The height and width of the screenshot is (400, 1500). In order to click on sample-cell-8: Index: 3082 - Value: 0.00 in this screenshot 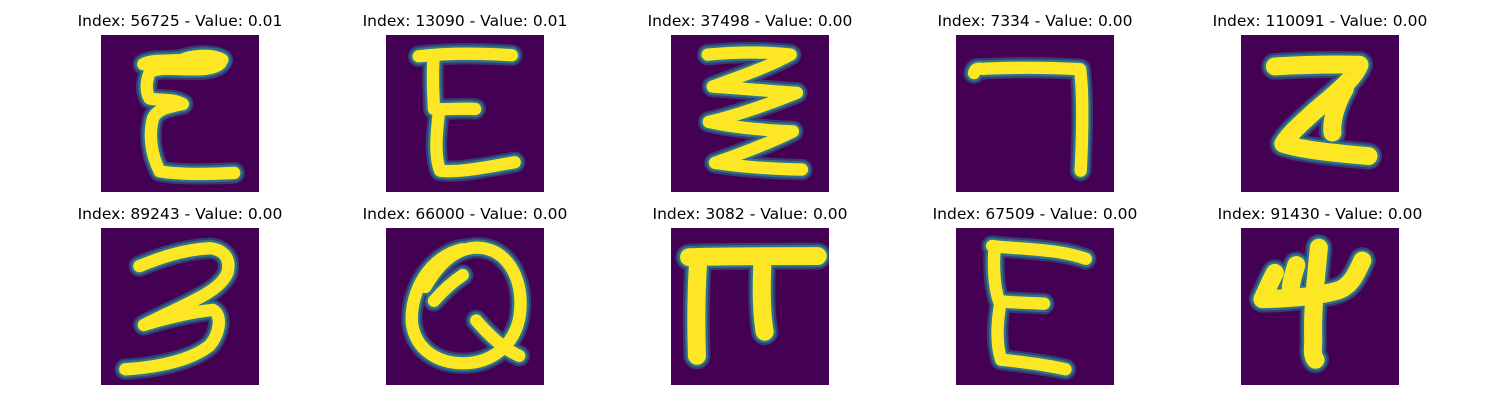, I will do `click(750, 289)`.